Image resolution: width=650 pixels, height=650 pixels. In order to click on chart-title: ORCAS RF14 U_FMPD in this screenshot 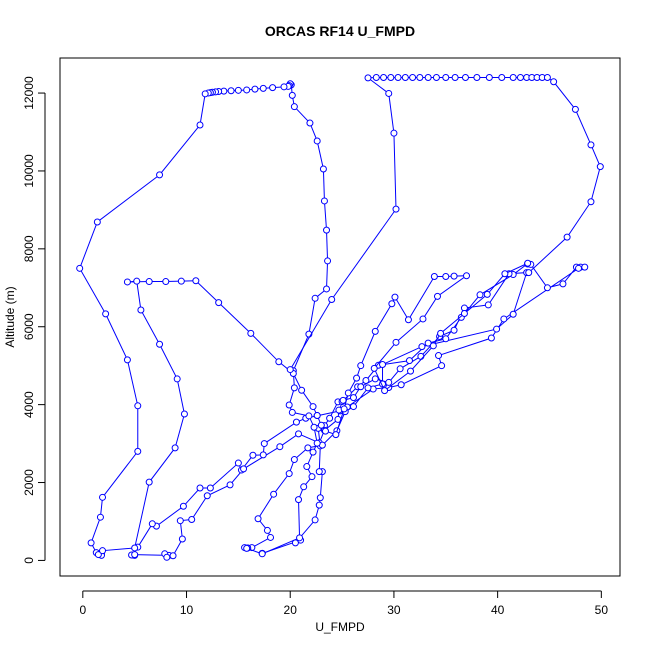, I will do `click(340, 31)`.